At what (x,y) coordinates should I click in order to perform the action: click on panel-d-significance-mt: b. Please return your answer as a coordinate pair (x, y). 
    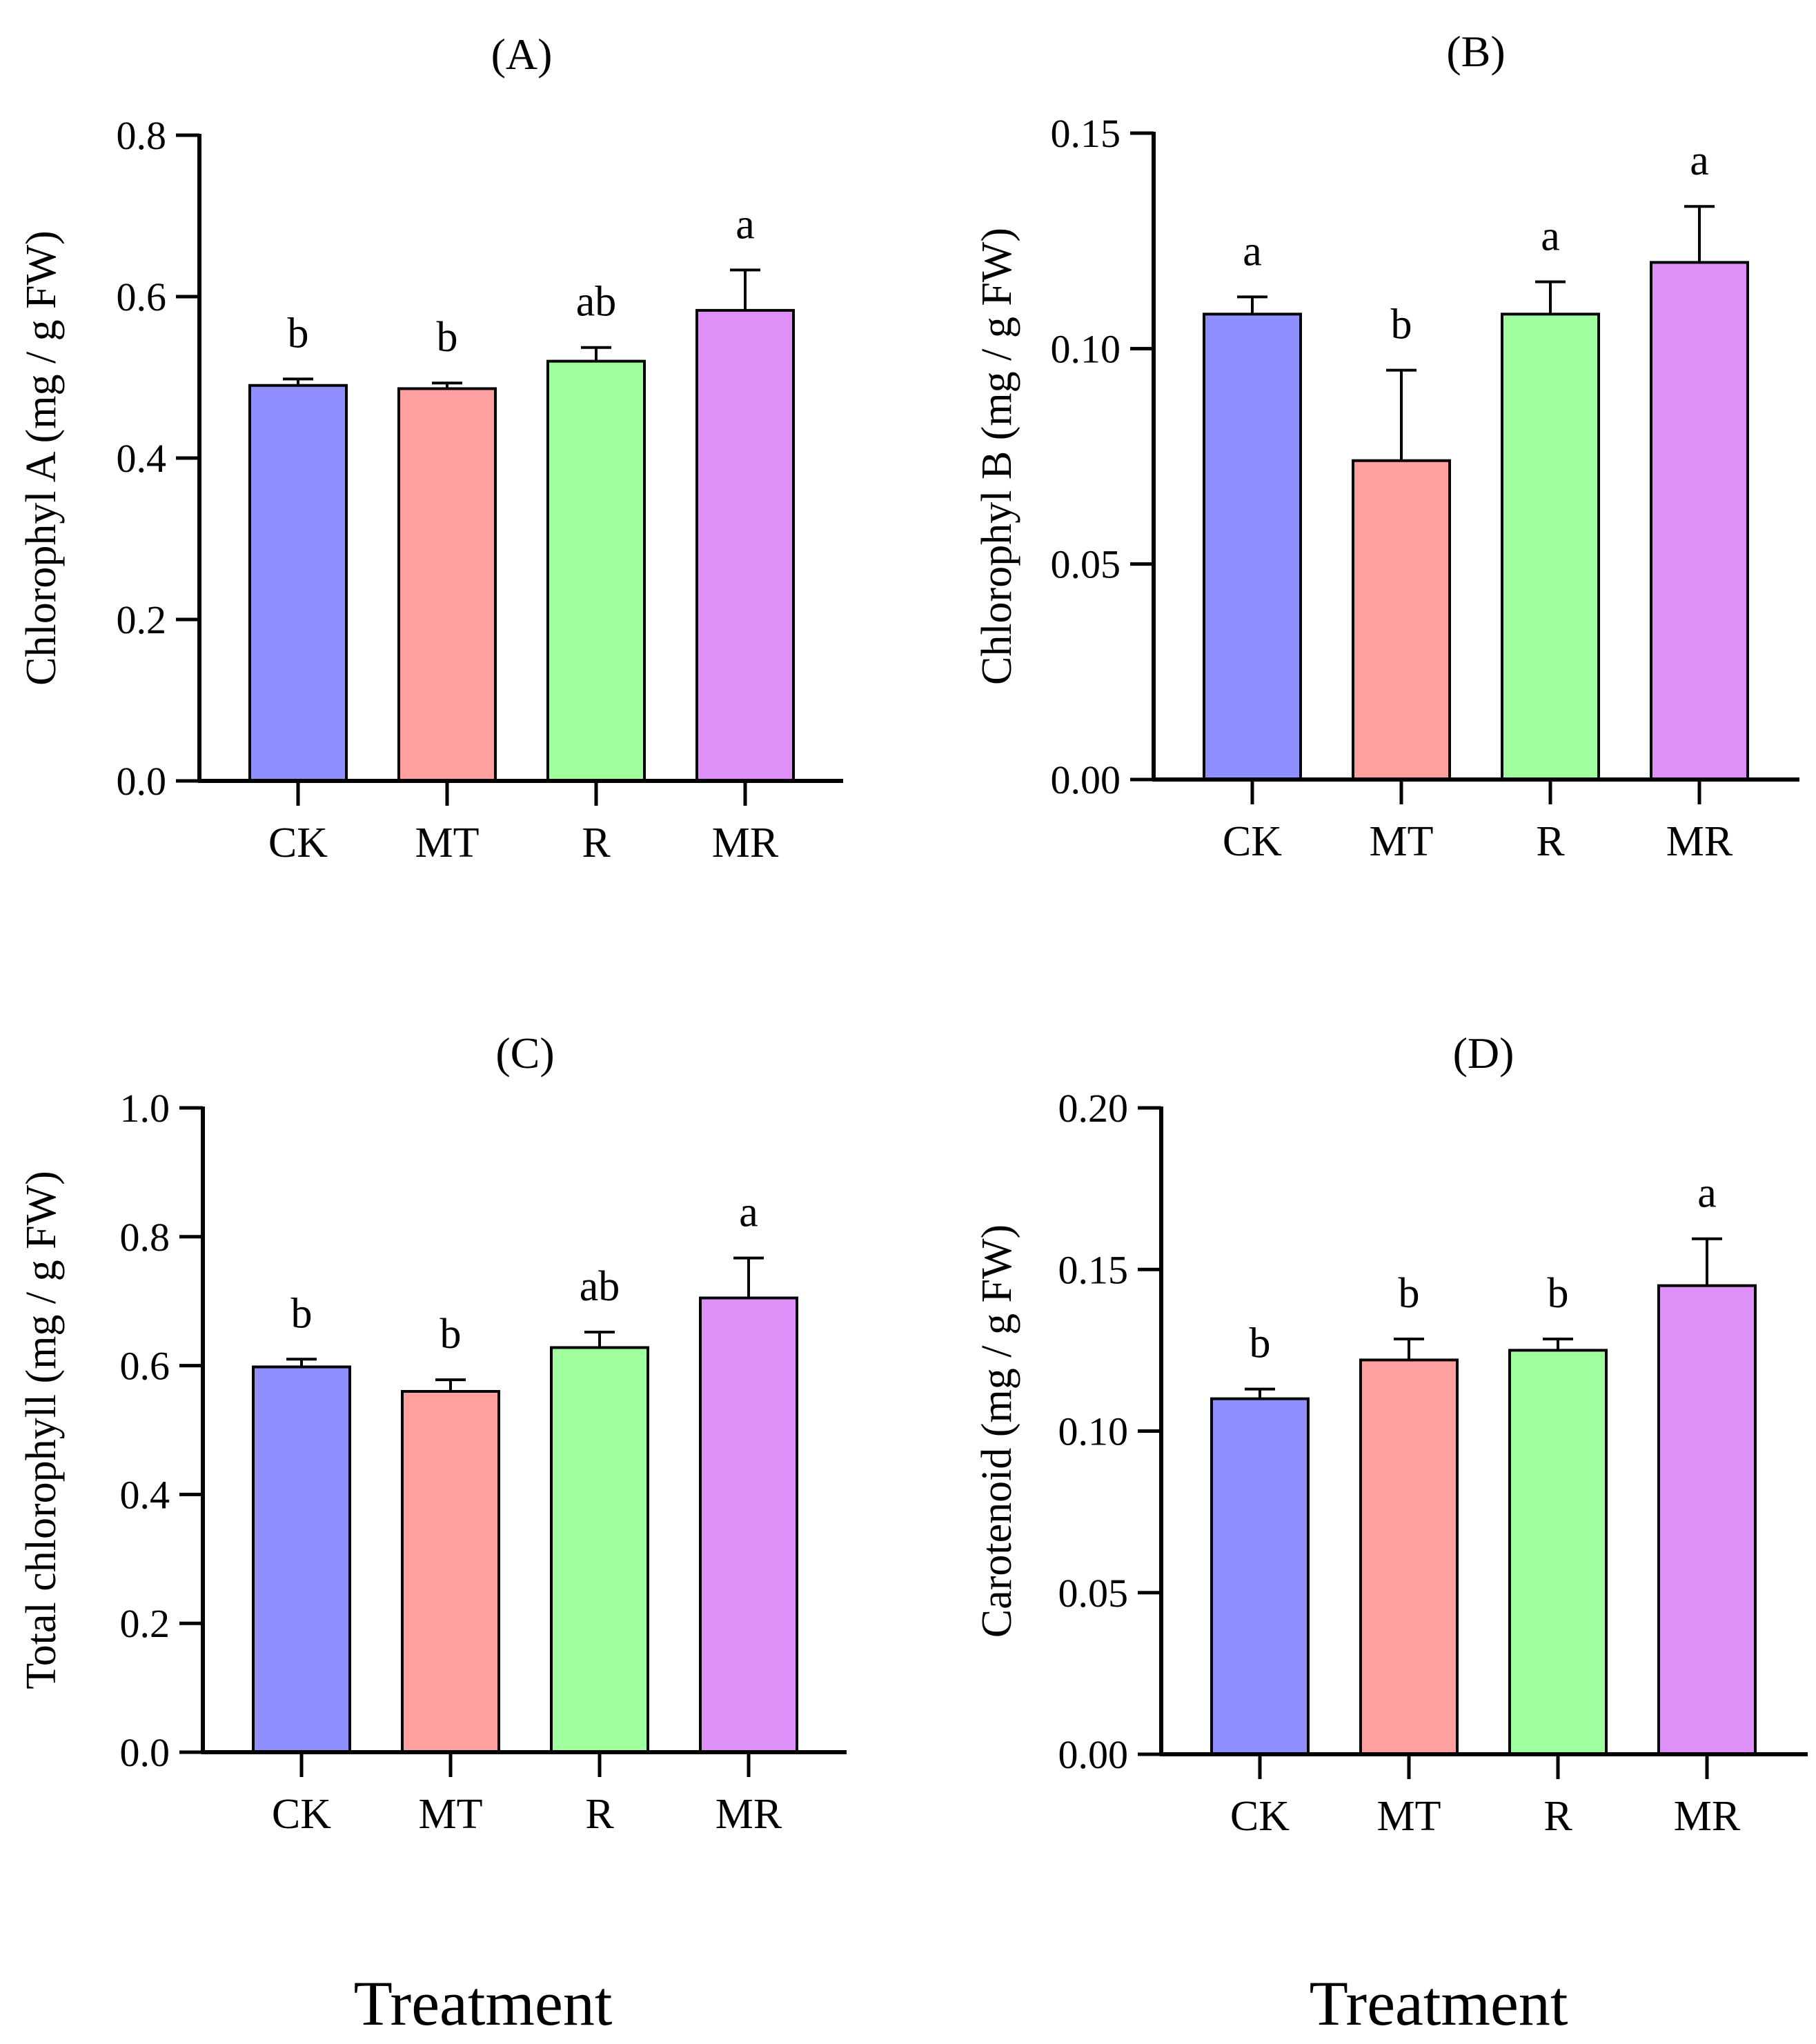
    Looking at the image, I should click on (1409, 1293).